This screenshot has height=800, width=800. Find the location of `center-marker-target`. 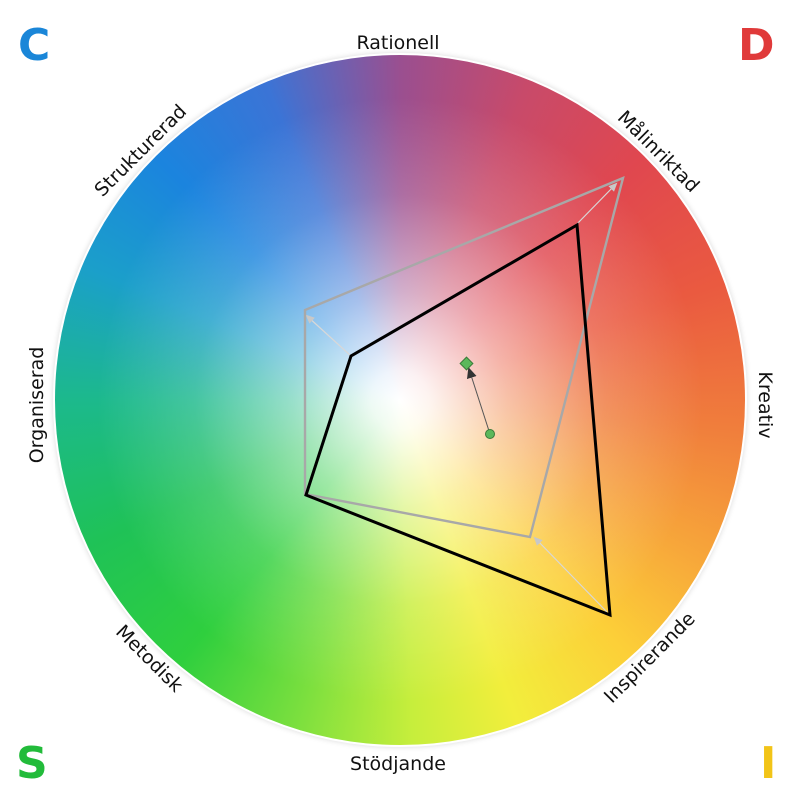

center-marker-target is located at coordinates (466, 363).